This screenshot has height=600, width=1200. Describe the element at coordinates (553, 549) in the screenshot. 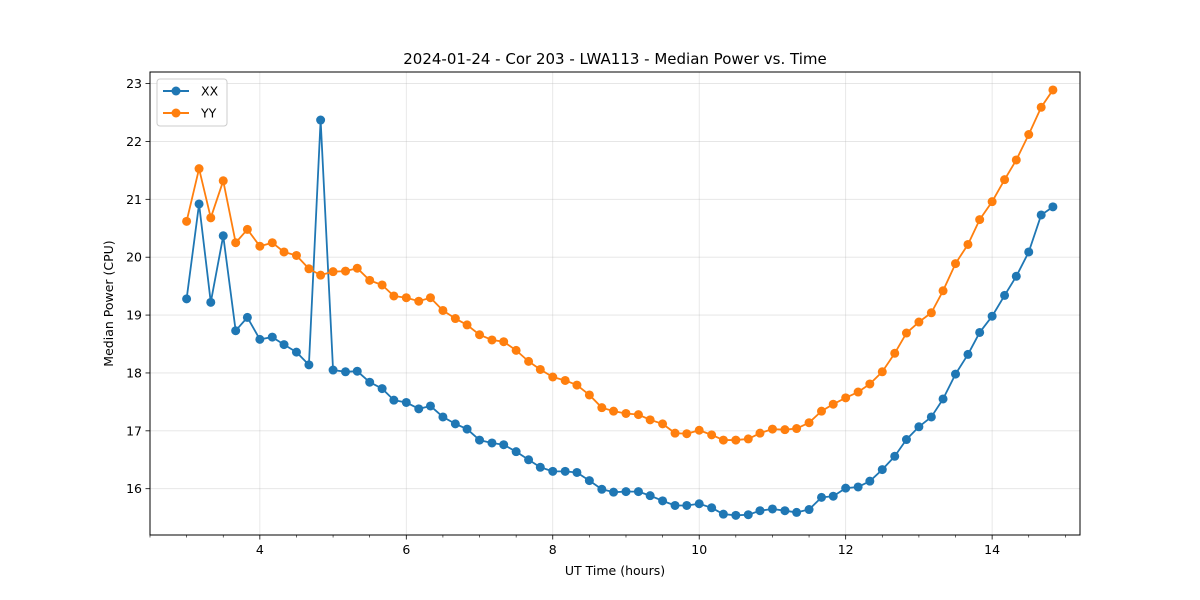

I see `x-tick-label: 8` at that location.